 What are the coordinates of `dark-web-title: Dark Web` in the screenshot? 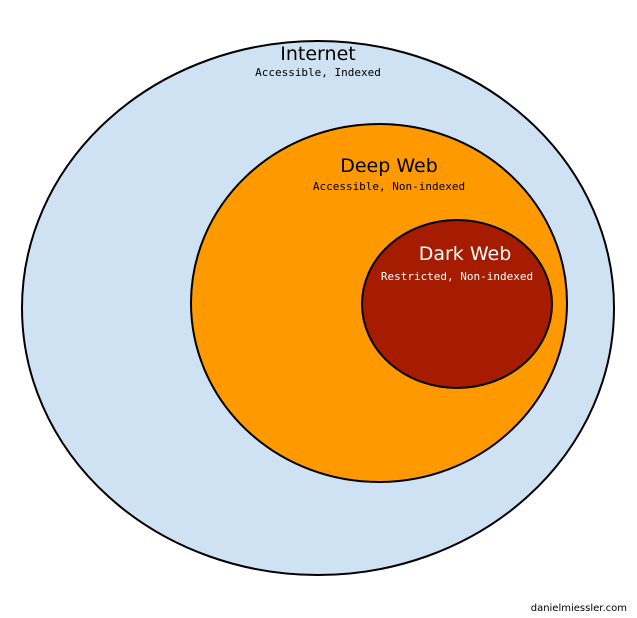 It's located at (465, 254).